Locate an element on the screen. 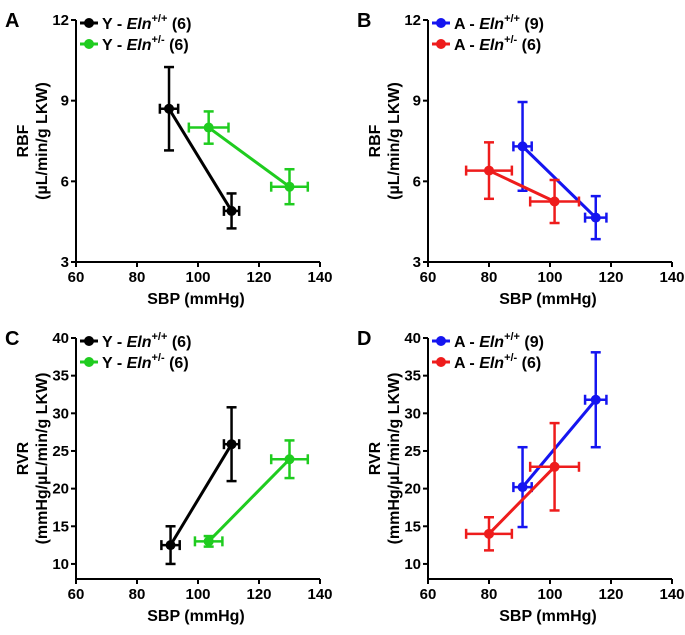 This screenshot has width=685, height=635. panel-letter: B is located at coordinates (364, 21).